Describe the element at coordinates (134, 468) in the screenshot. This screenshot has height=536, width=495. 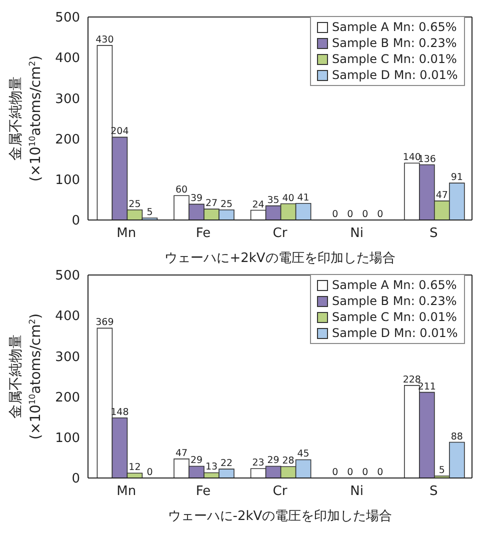
I see `data-label: 12` at that location.